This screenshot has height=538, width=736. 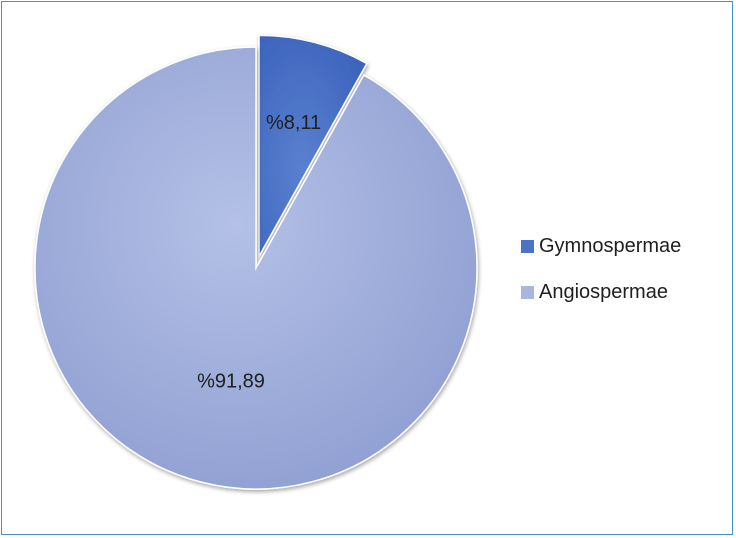 What do you see at coordinates (527, 292) in the screenshot?
I see `legend-swatch-angiospermae` at bounding box center [527, 292].